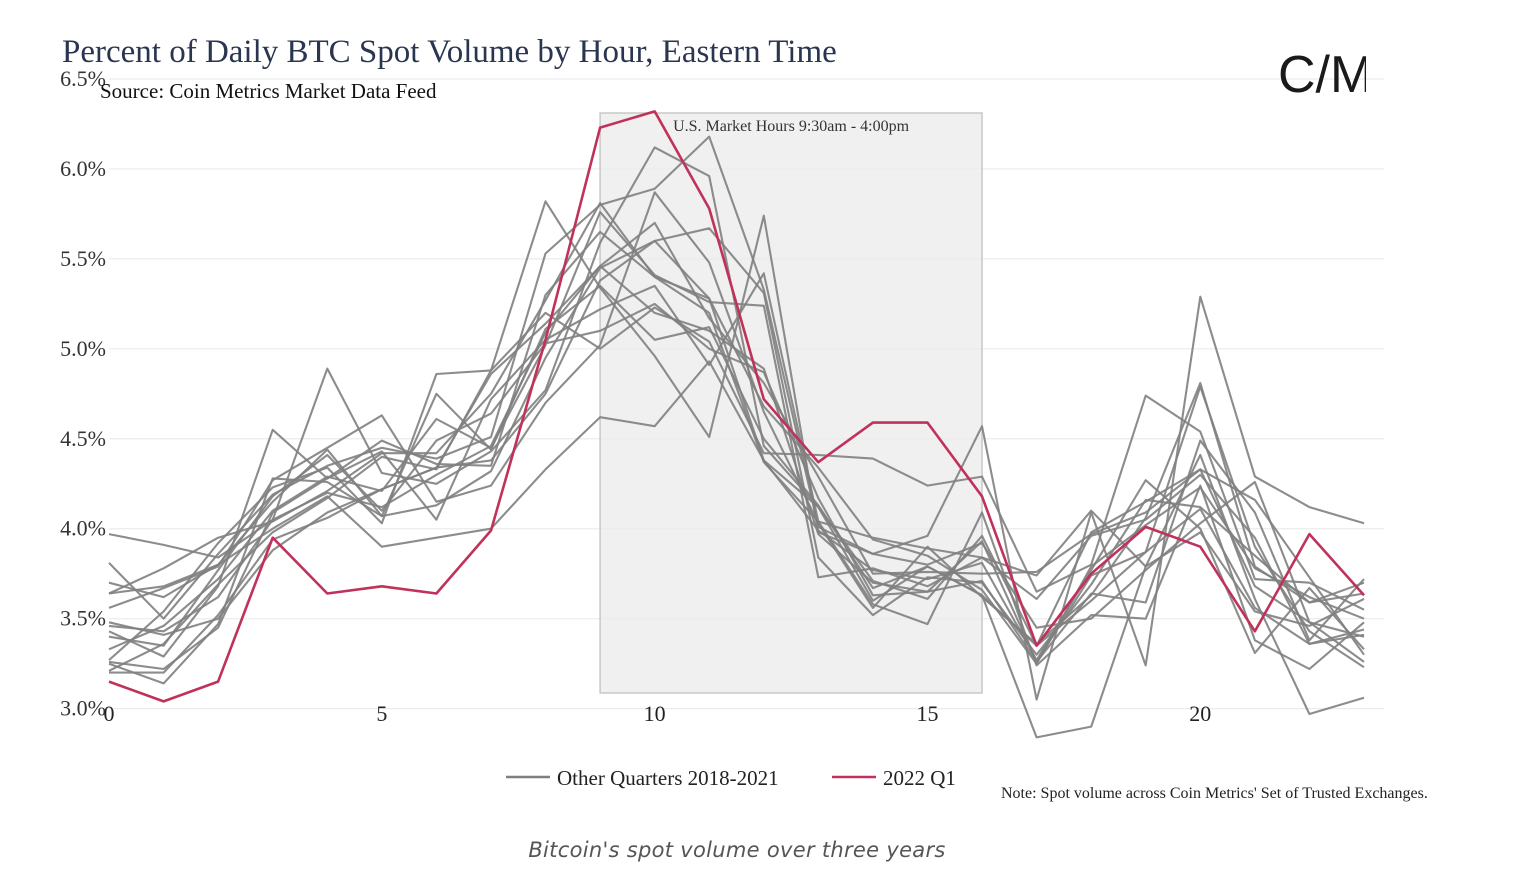 The height and width of the screenshot is (886, 1520). Describe the element at coordinates (109, 713) in the screenshot. I see `x-tick-label: 0` at that location.